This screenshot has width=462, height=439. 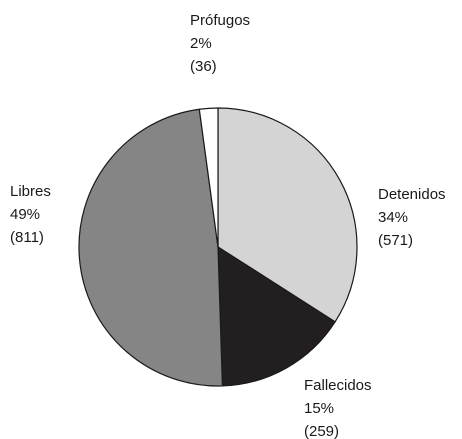 I want to click on label-libres-percent: 49%, so click(x=25, y=214).